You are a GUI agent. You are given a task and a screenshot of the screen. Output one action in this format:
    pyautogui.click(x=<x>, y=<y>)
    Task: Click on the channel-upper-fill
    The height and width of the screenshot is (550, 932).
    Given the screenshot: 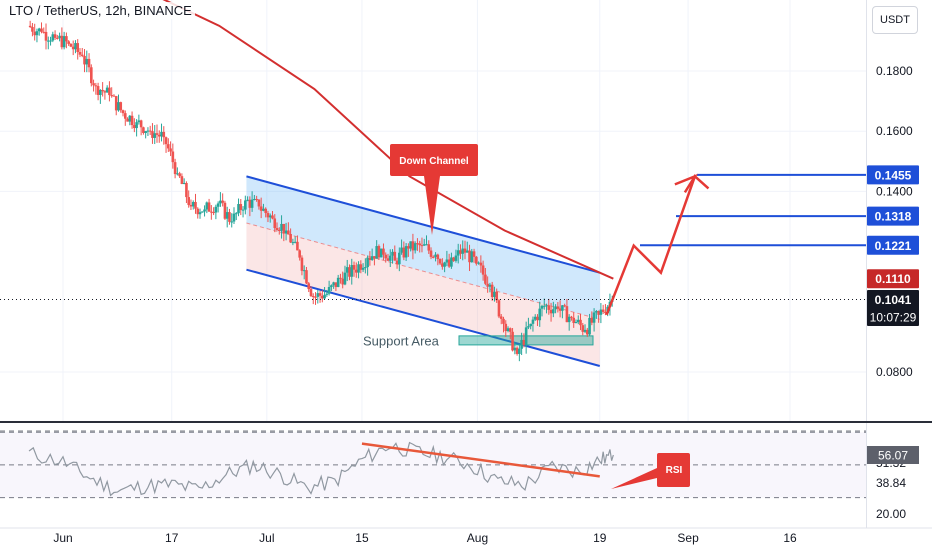 What is the action you would take?
    pyautogui.click(x=423, y=248)
    